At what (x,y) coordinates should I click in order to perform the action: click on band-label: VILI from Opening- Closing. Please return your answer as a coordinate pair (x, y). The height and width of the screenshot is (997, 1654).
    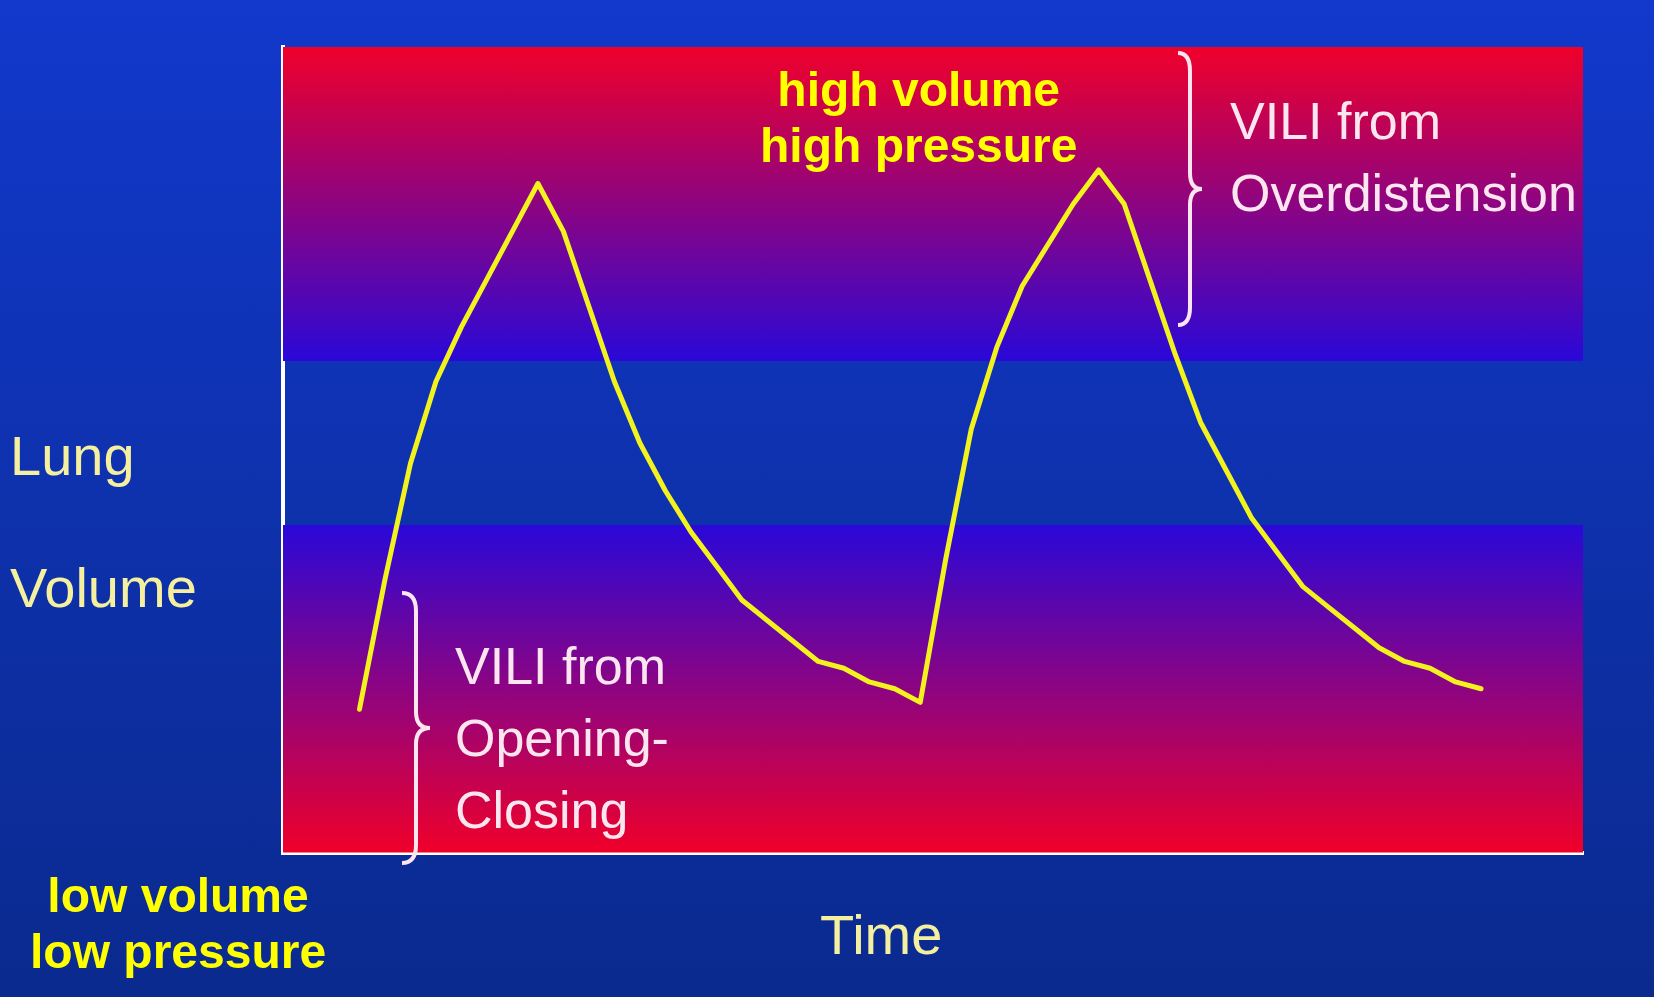
    Looking at the image, I should click on (562, 738).